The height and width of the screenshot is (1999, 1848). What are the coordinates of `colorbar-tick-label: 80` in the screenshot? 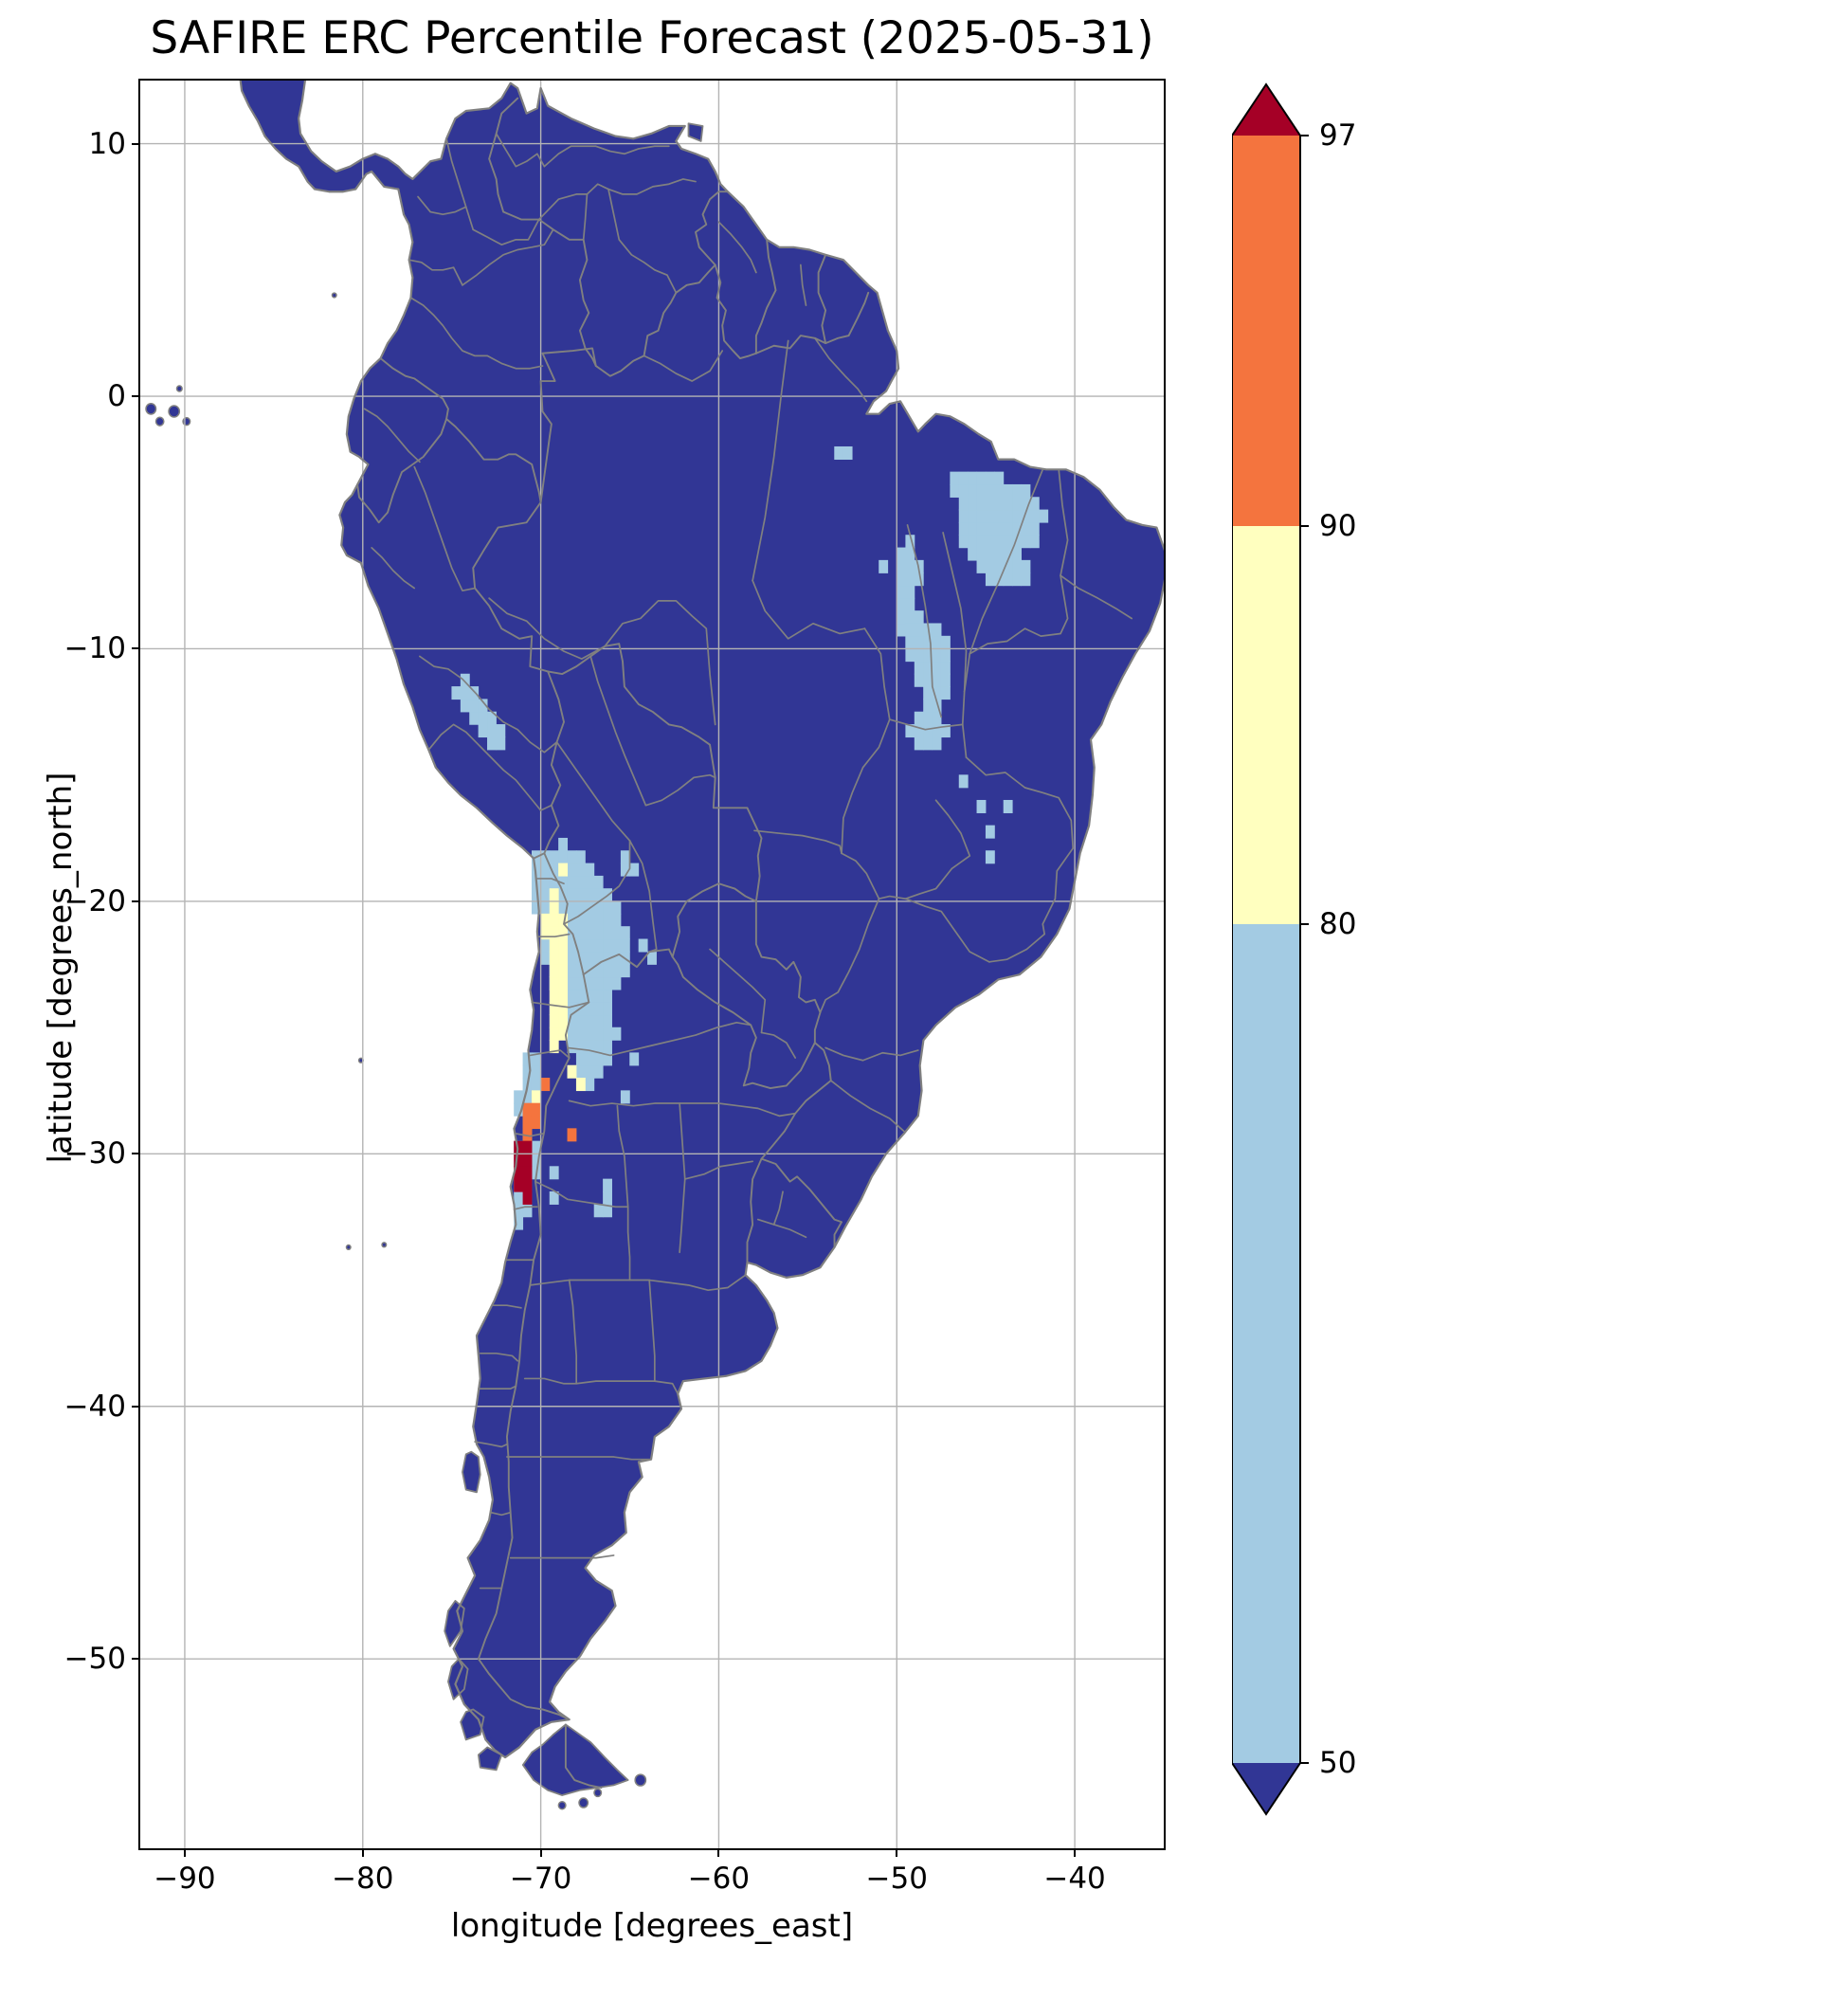 It's located at (1338, 924).